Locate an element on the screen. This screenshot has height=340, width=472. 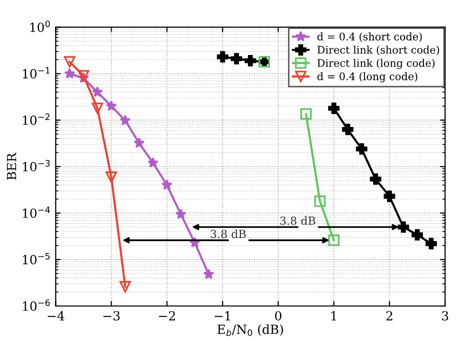
x-tick-label: −2 is located at coordinates (167, 315).